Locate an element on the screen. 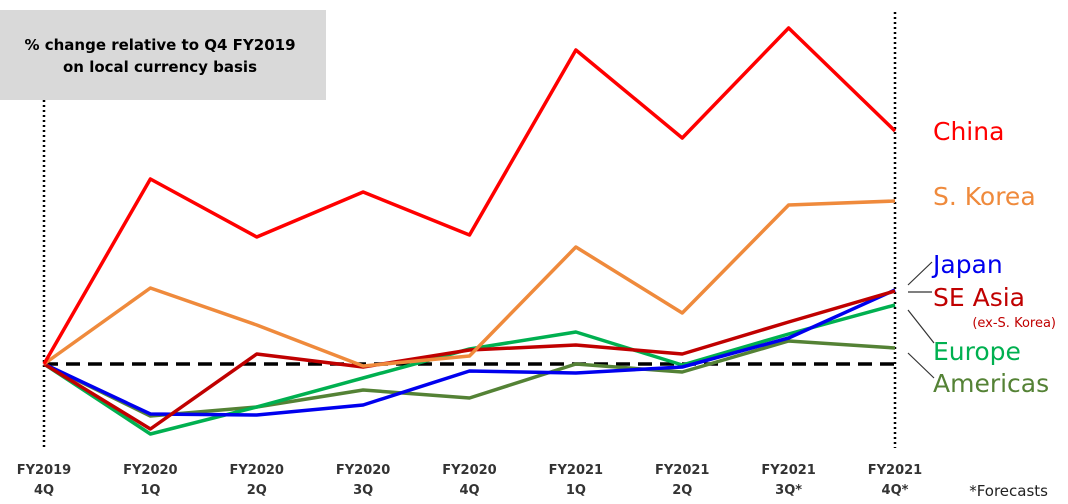  x-tick-label: FY2019 is located at coordinates (44, 470).